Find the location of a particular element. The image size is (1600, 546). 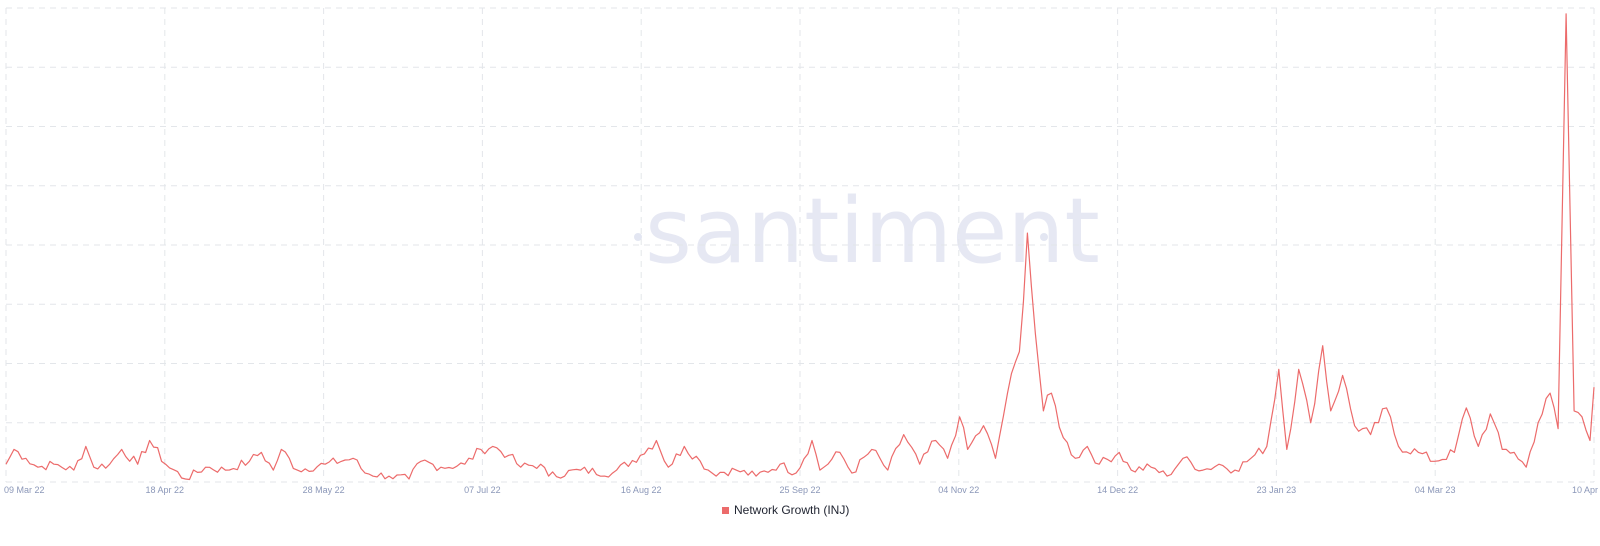

x-tick-label: 23 Jan 23 is located at coordinates (1277, 490).